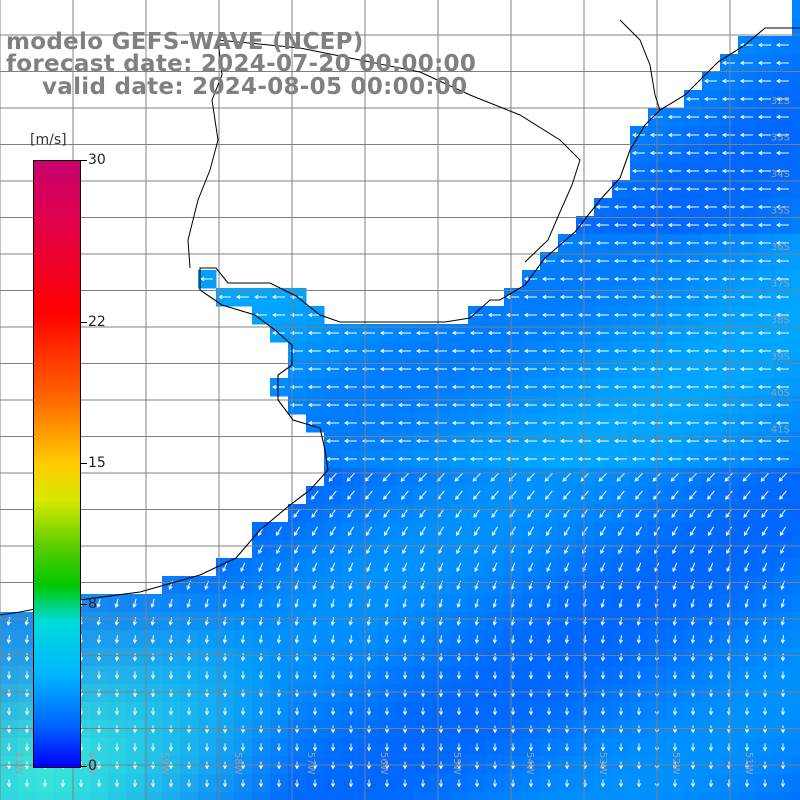  Describe the element at coordinates (602, 763) in the screenshot. I see `longitude-label: 53W` at that location.